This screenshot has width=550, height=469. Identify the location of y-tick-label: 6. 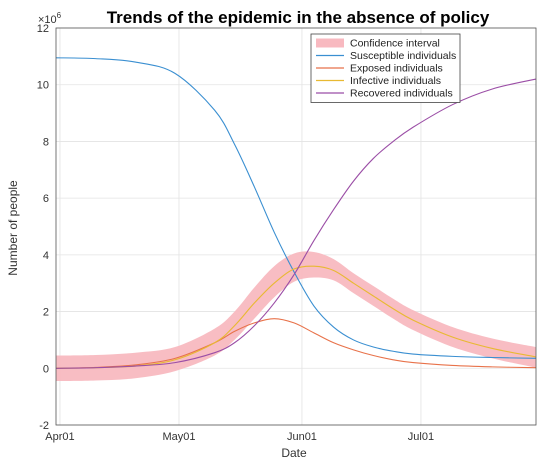
(46, 199).